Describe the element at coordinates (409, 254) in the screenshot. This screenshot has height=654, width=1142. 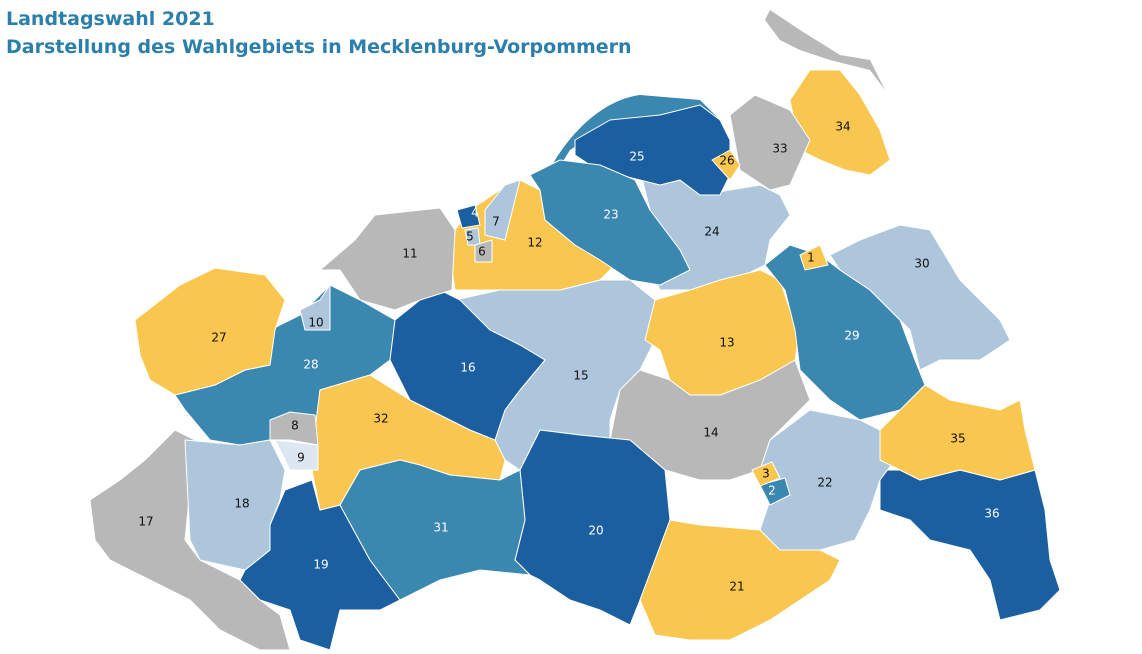
I see `district-label: 11` at that location.